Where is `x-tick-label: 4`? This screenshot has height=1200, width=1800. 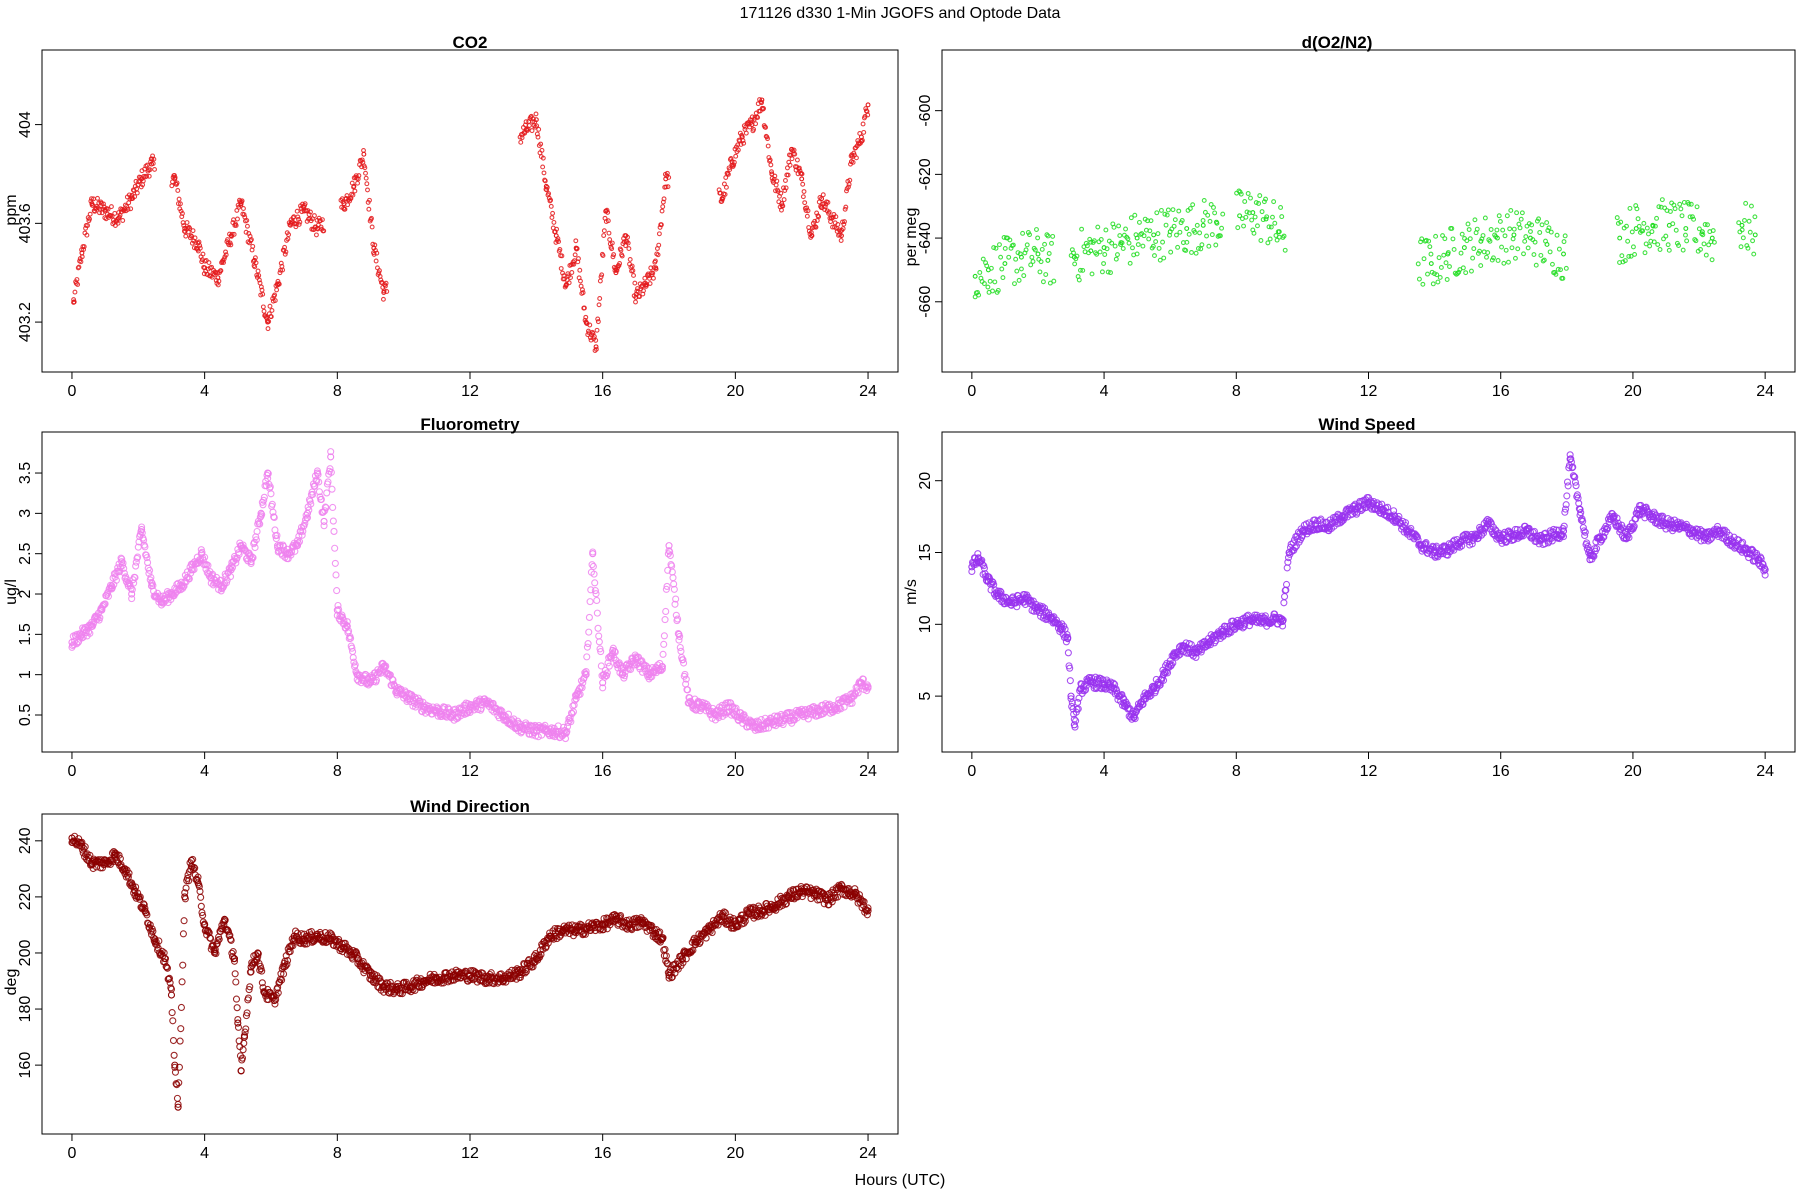 x-tick-label: 4 is located at coordinates (1104, 771).